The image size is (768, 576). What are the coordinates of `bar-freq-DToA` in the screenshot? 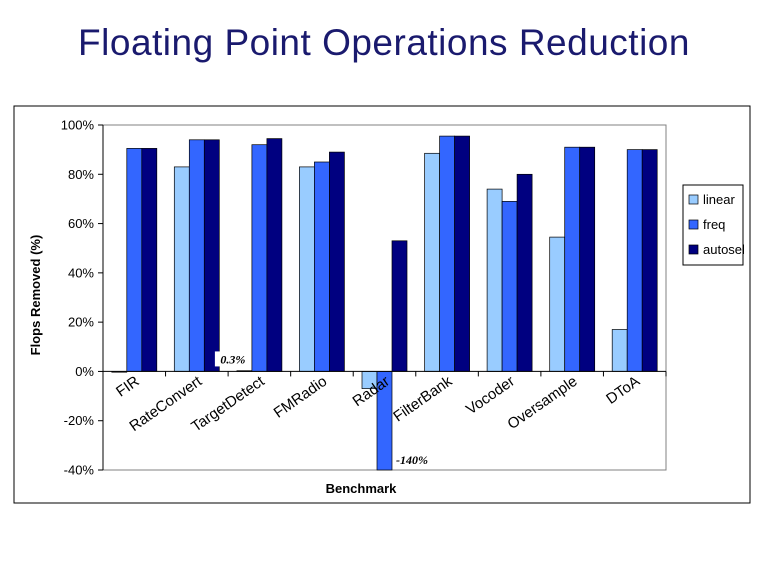 It's located at (634, 260).